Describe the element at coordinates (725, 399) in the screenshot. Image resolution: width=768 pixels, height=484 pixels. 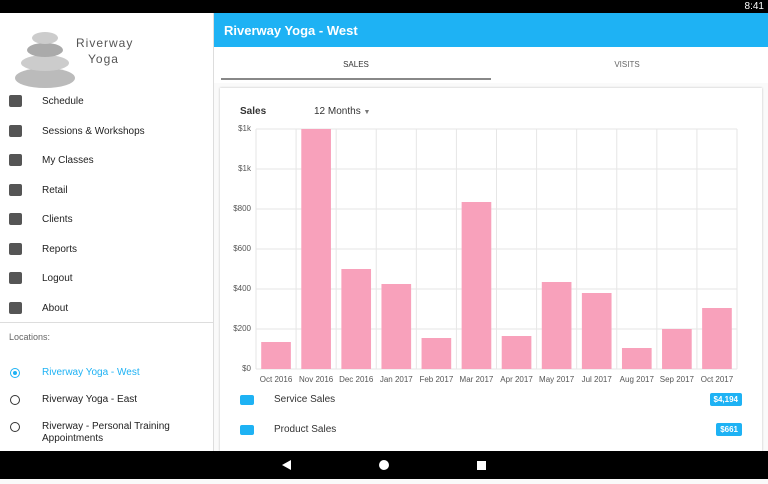
I see `summary-value: $4,194` at that location.